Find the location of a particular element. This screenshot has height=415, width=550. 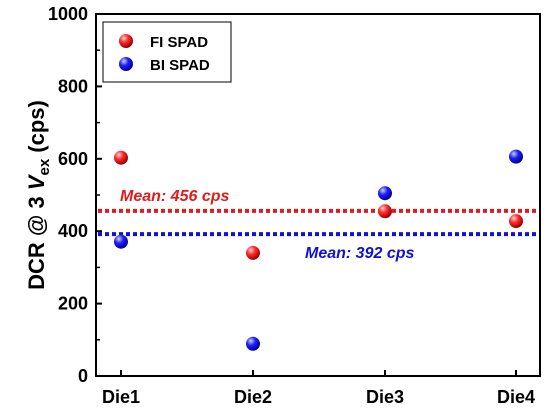

x-tick-label: Die1 is located at coordinates (121, 397).